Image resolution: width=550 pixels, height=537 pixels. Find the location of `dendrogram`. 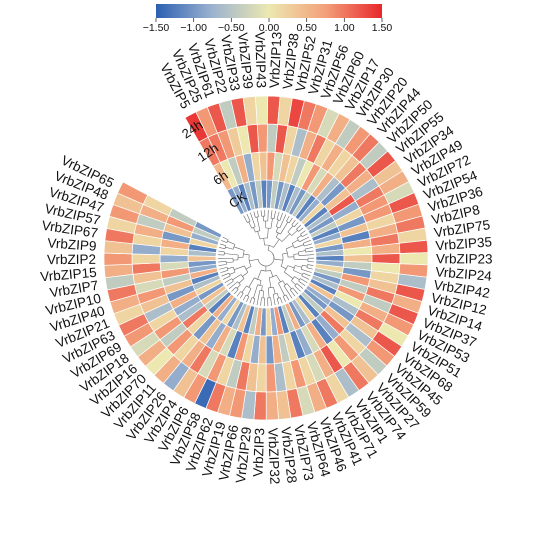

dendrogram is located at coordinates (266, 258).